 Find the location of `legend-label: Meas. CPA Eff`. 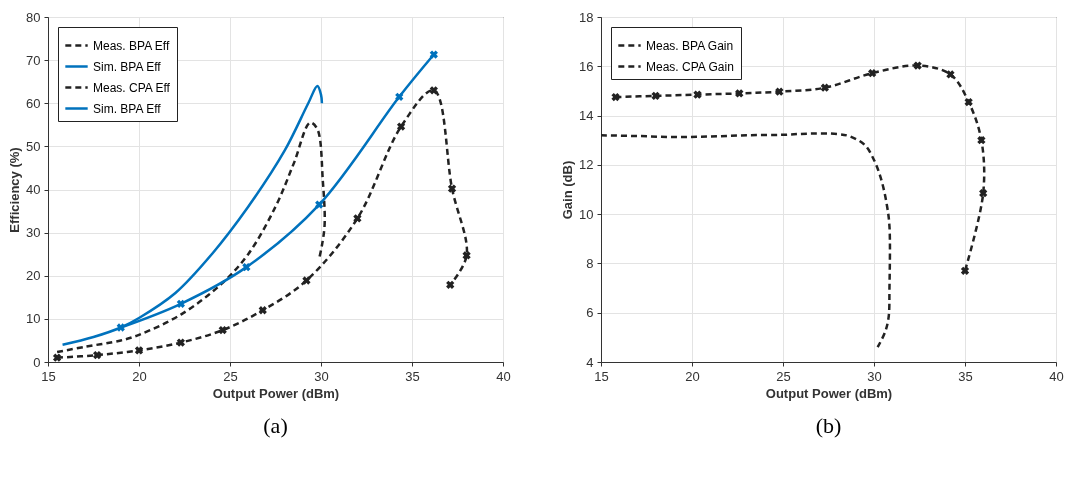

legend-label: Meas. CPA Eff is located at coordinates (132, 87).